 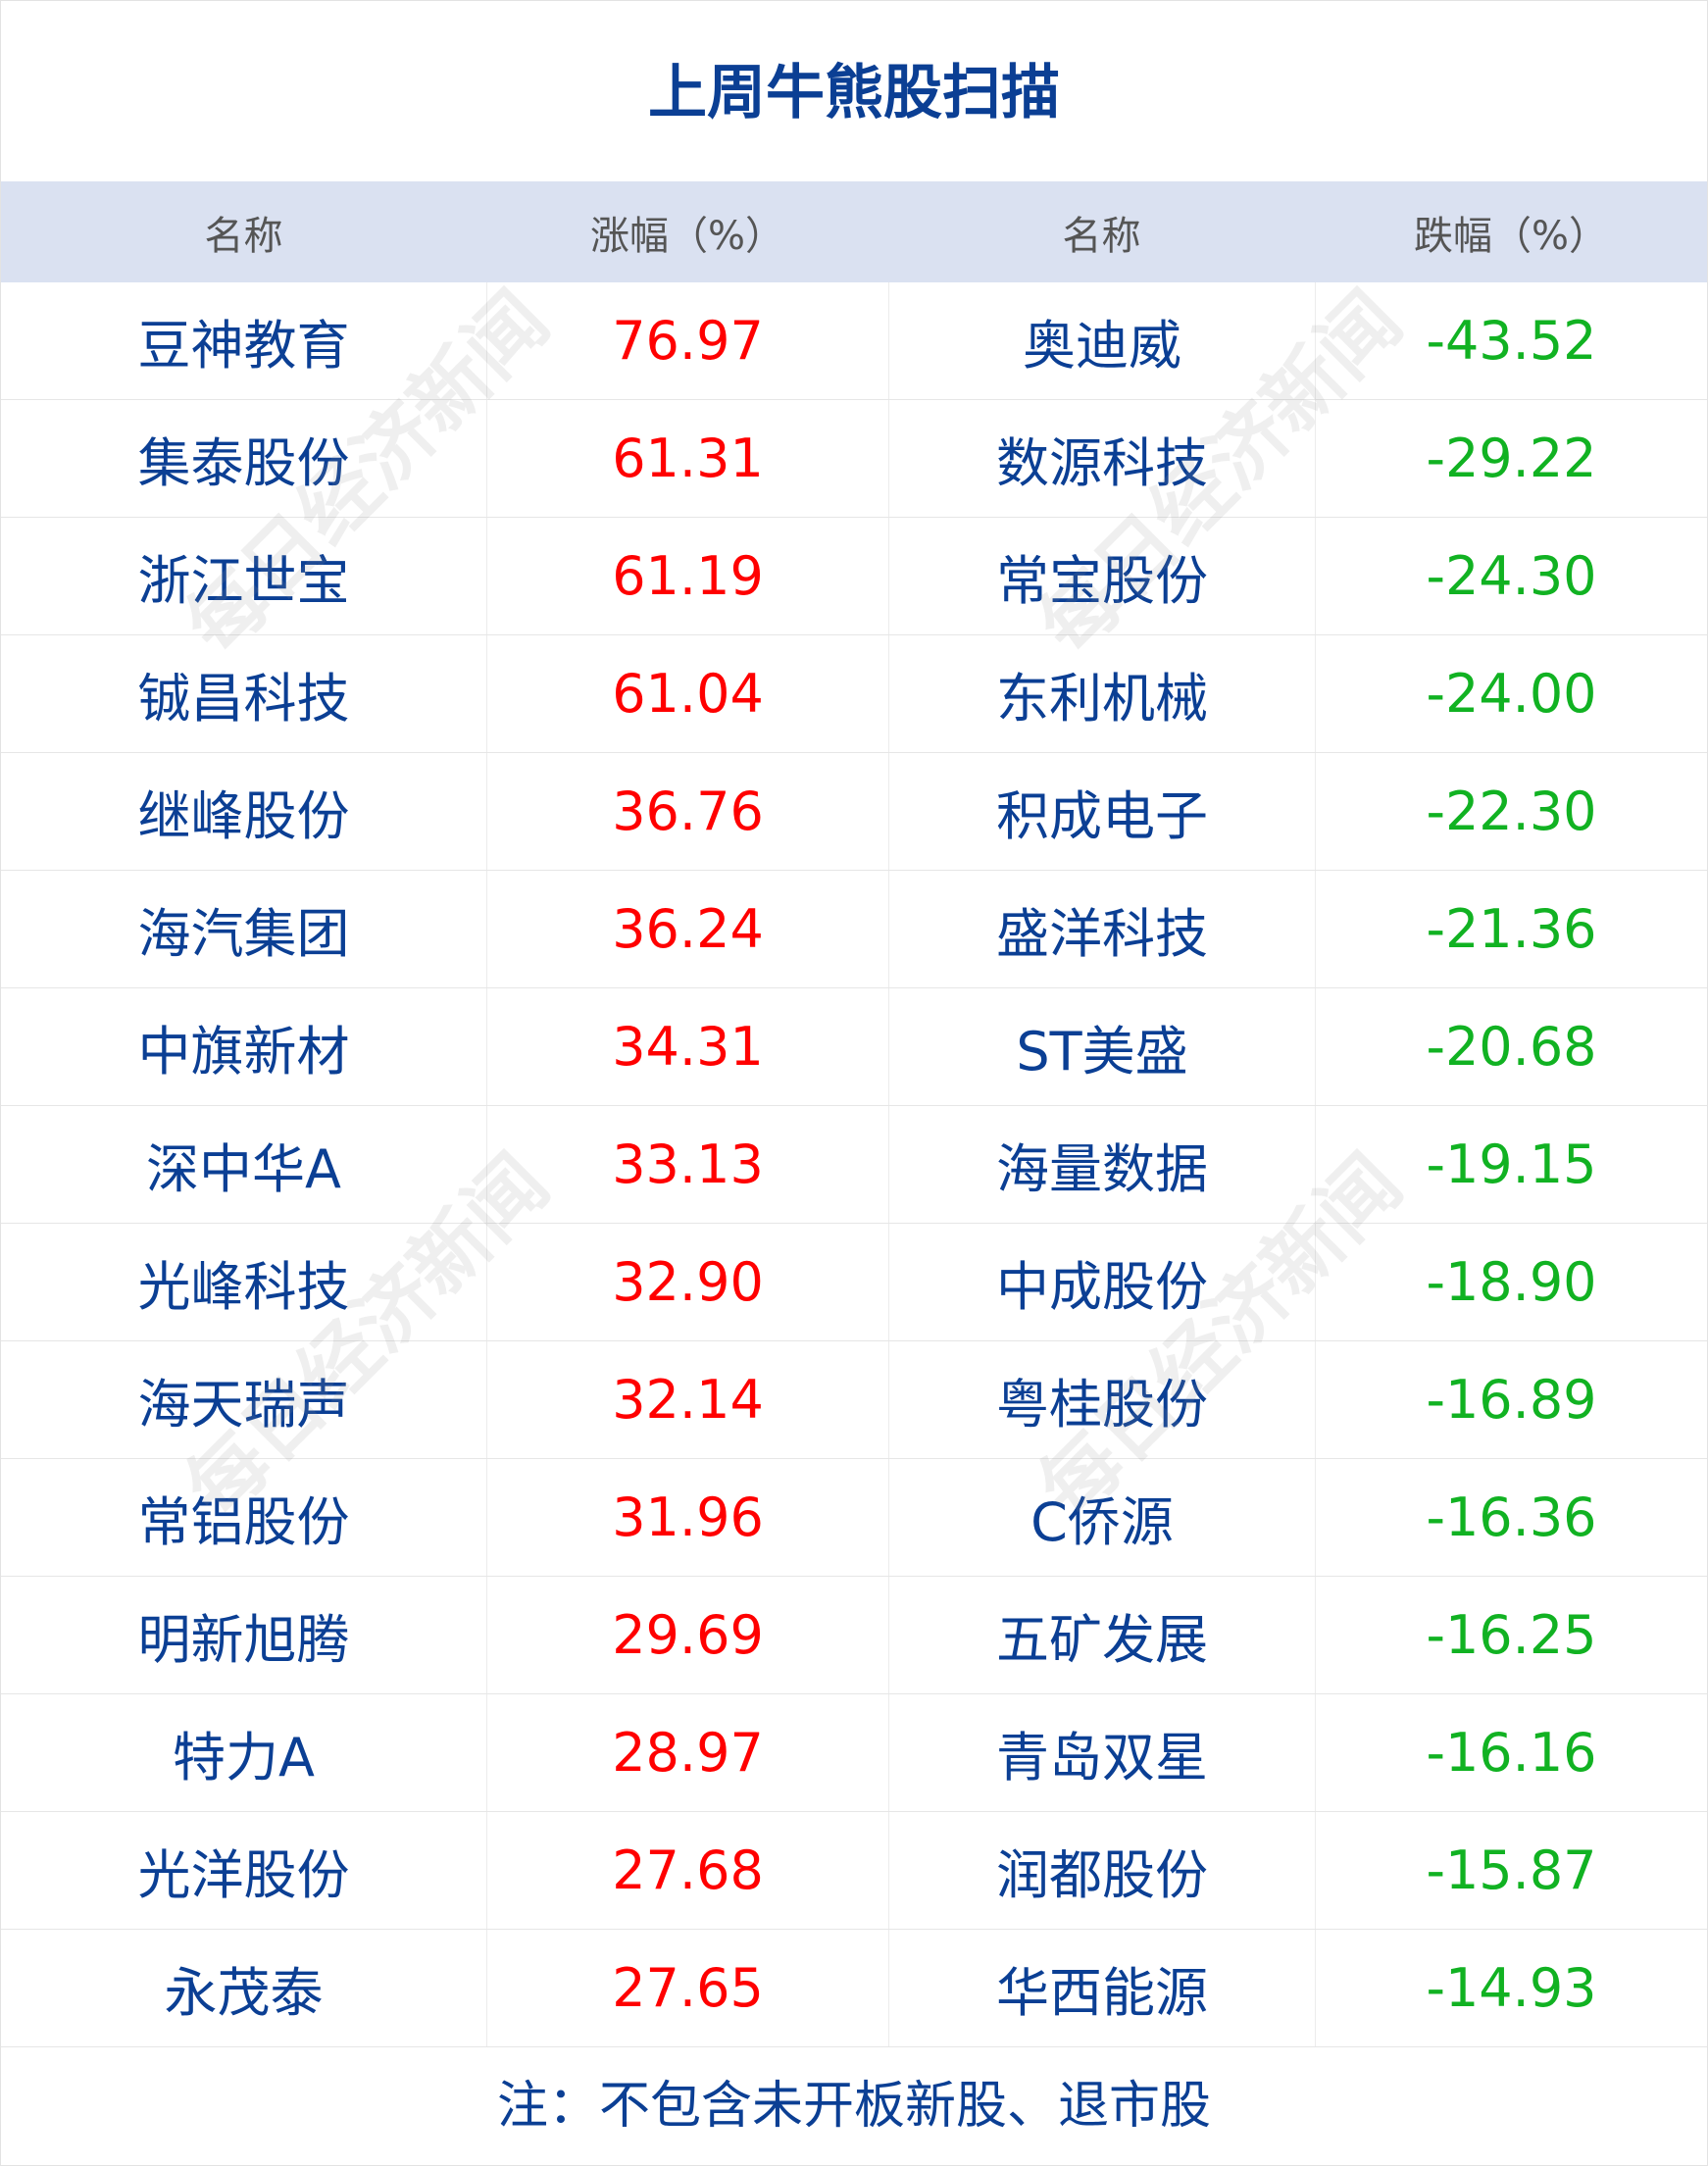 What do you see at coordinates (1101, 458) in the screenshot?
I see `loser-name: 数源科技` at bounding box center [1101, 458].